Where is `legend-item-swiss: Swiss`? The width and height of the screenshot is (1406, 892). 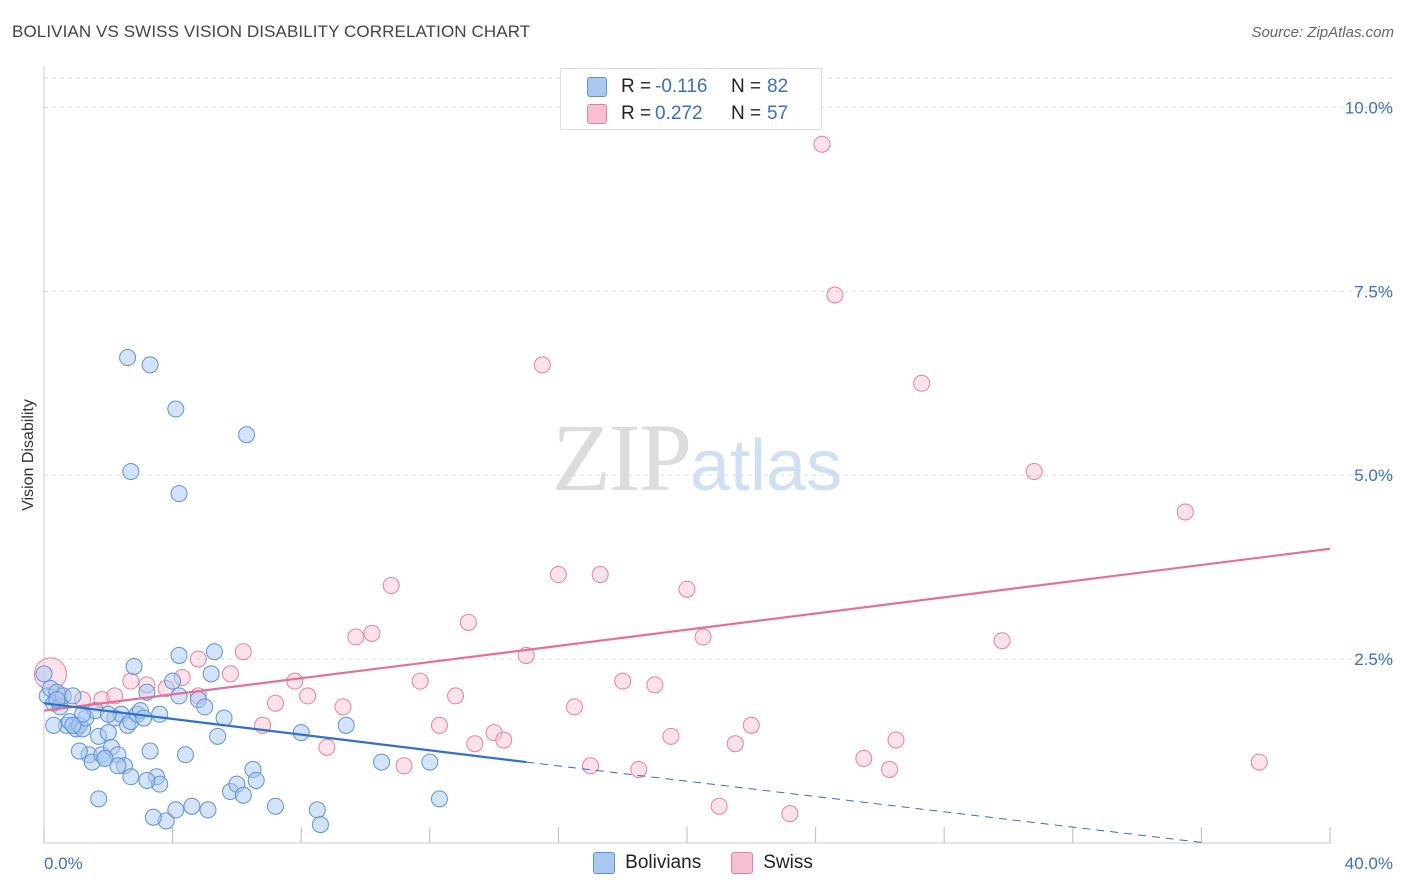 legend-item-swiss: Swiss is located at coordinates (772, 863).